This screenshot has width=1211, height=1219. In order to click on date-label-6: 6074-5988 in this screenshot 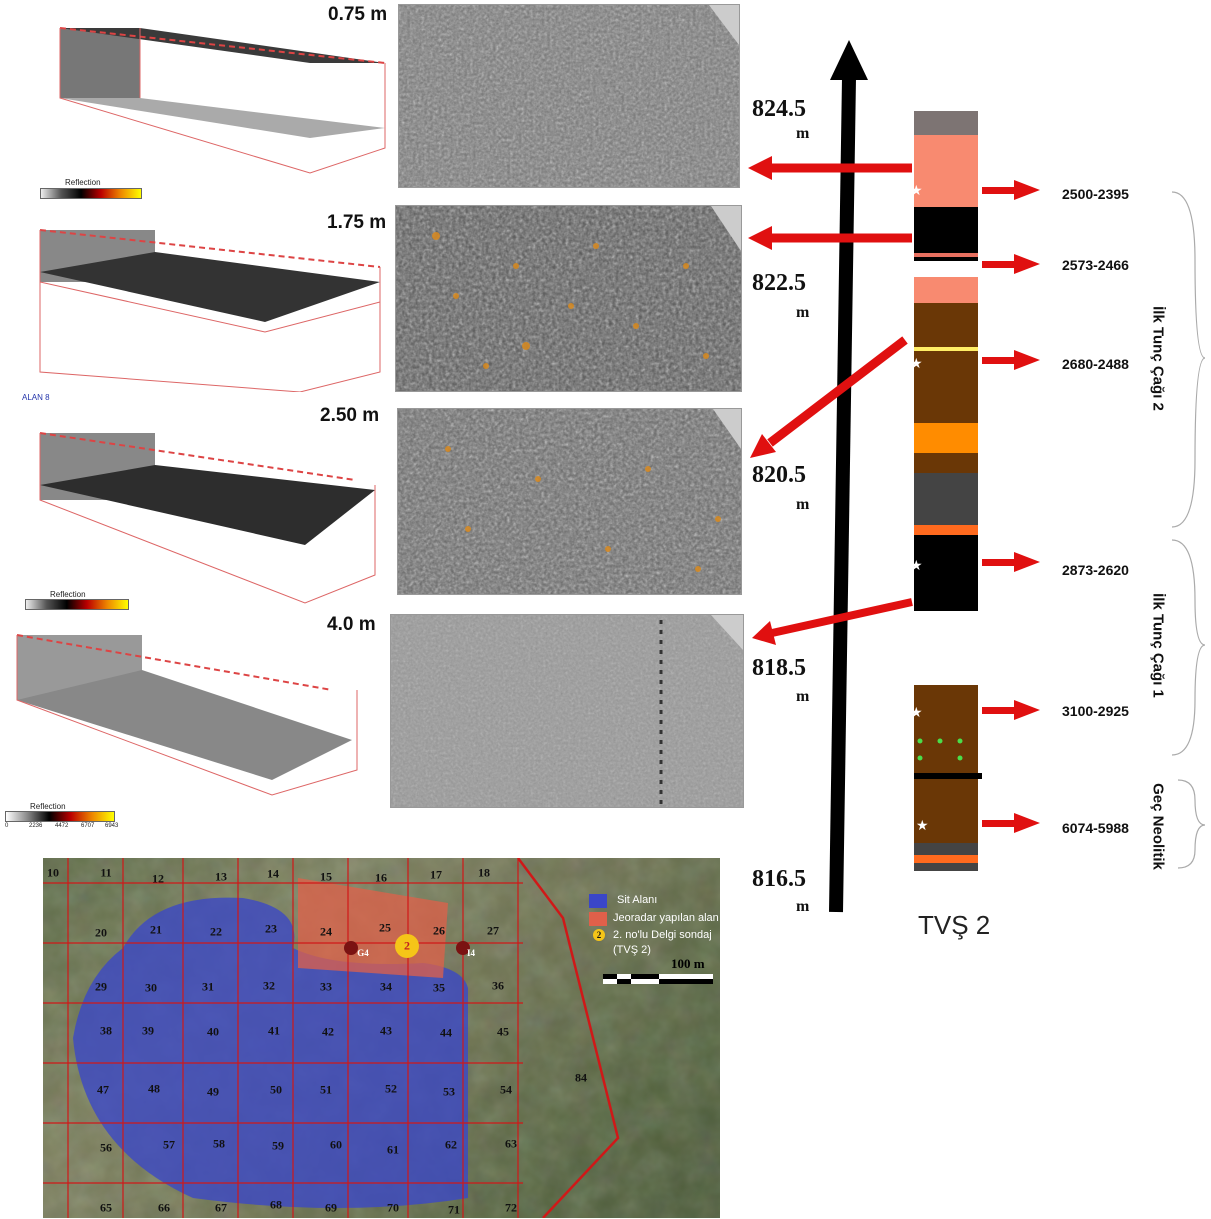, I will do `click(1095, 828)`.